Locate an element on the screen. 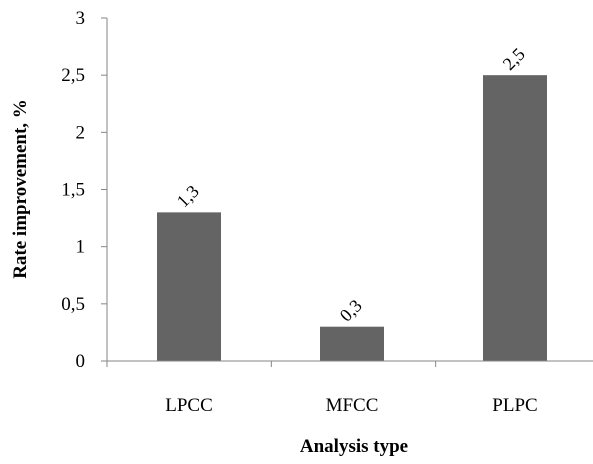 This screenshot has height=464, width=593. x-axis is located at coordinates (349, 363).